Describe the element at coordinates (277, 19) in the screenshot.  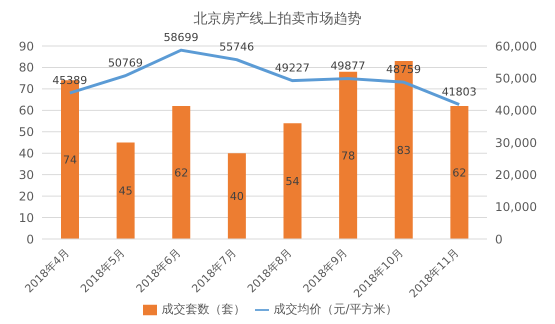
I see `chart-title: 北京房产线上拍卖市场趋势` at that location.